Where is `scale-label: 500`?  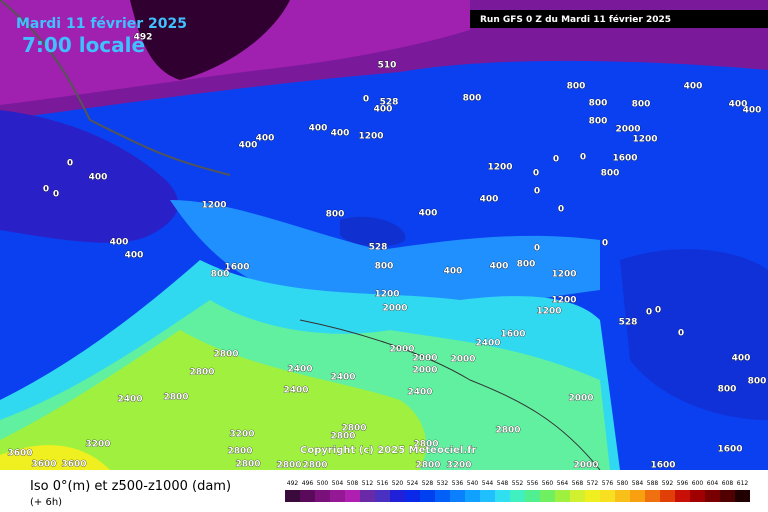 scale-label: 500 is located at coordinates (323, 483).